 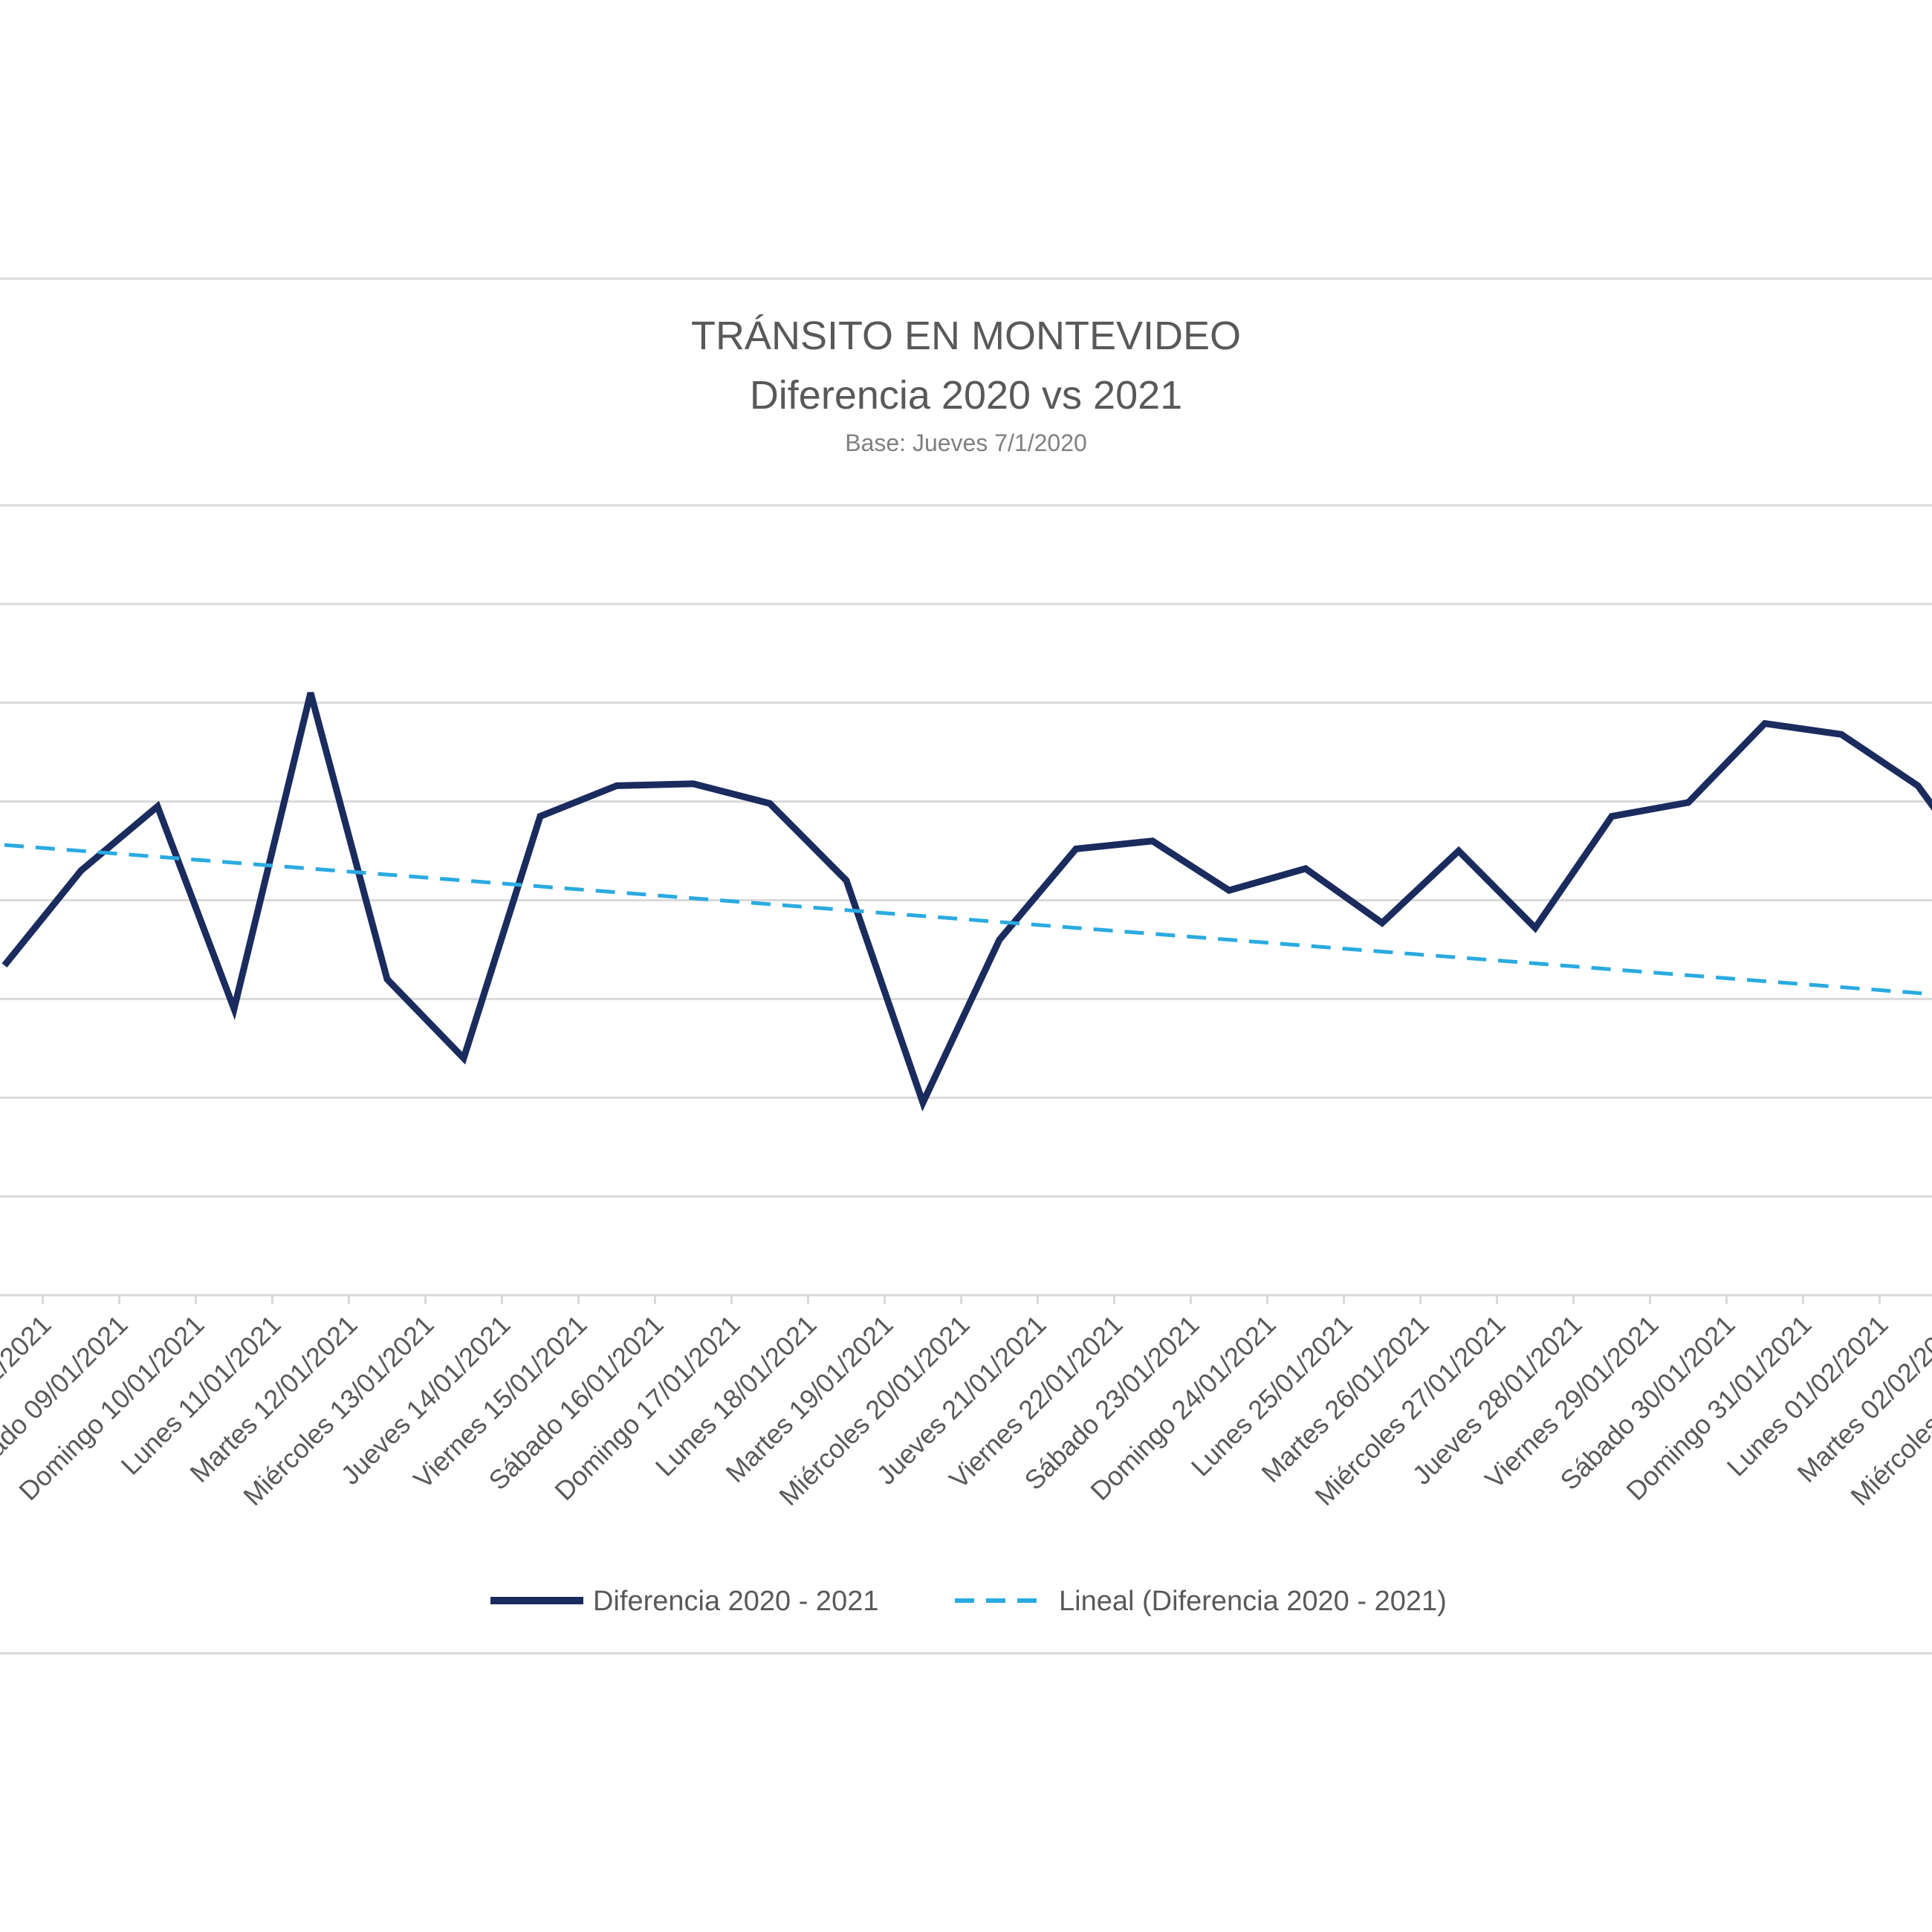 What do you see at coordinates (968, 919) in the screenshot?
I see `series-line-lineal` at bounding box center [968, 919].